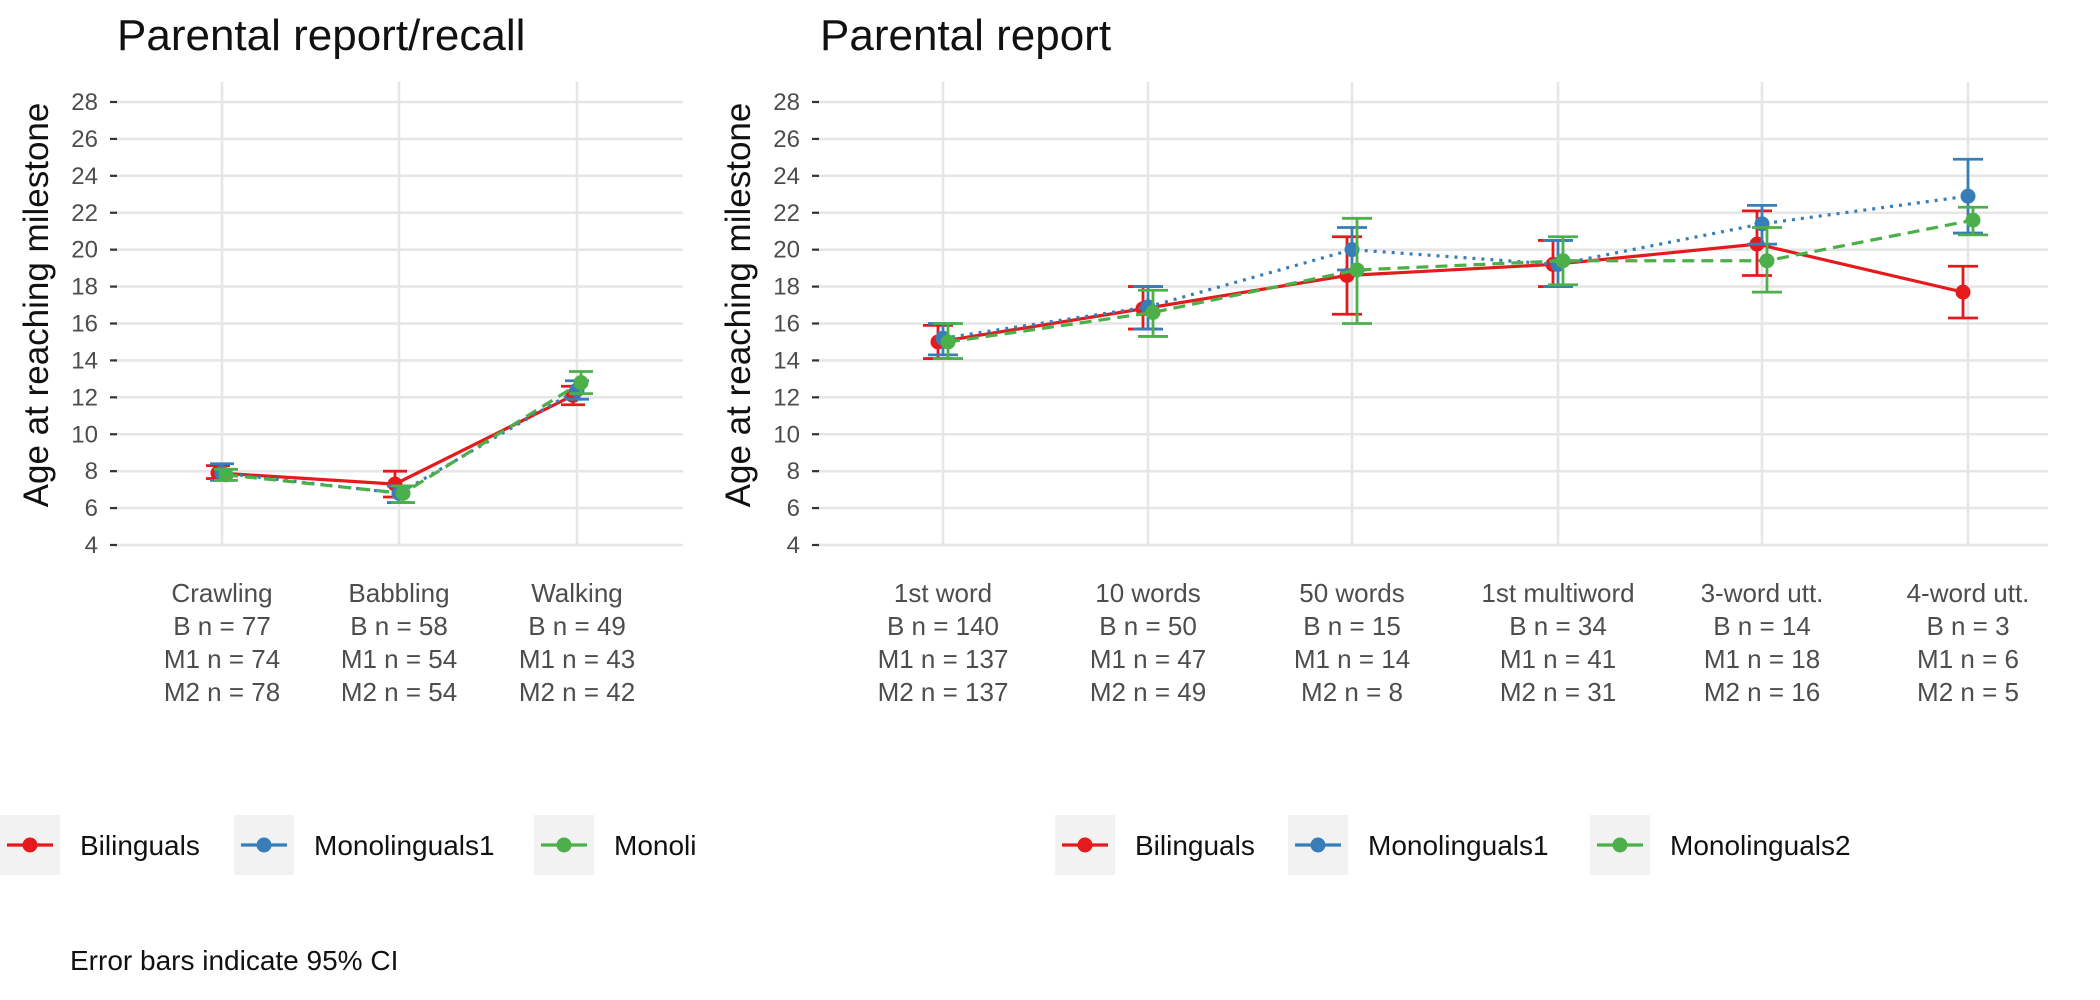 Image resolution: width=2100 pixels, height=1000 pixels. Describe the element at coordinates (965, 35) in the screenshot. I see `chart-title-report: Parental report` at that location.